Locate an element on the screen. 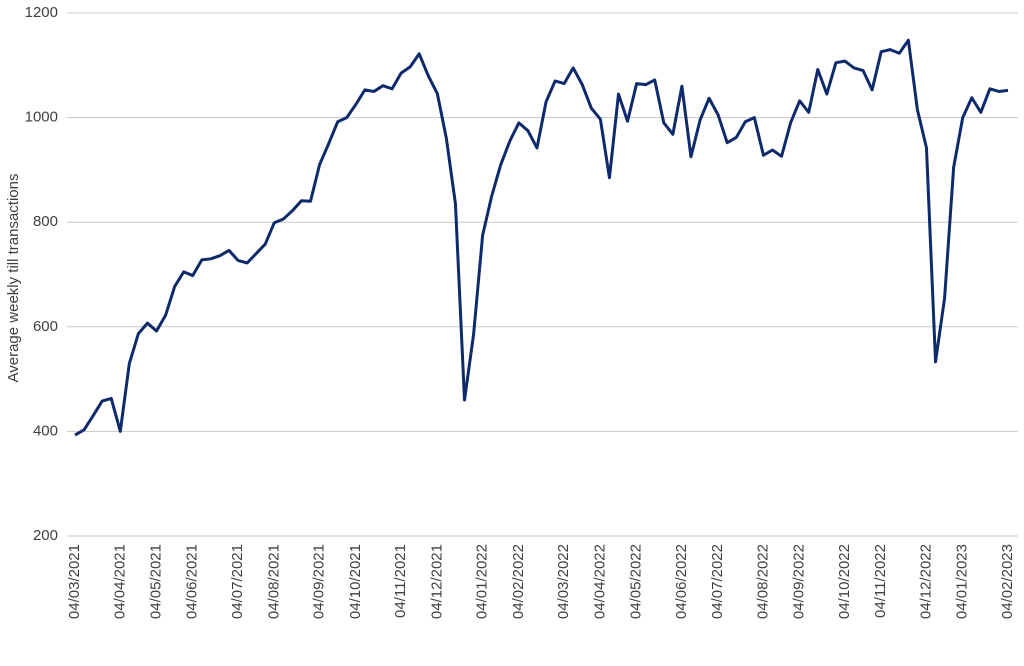 The height and width of the screenshot is (666, 1024). x-tick-label: 04/02/2022 is located at coordinates (518, 581).